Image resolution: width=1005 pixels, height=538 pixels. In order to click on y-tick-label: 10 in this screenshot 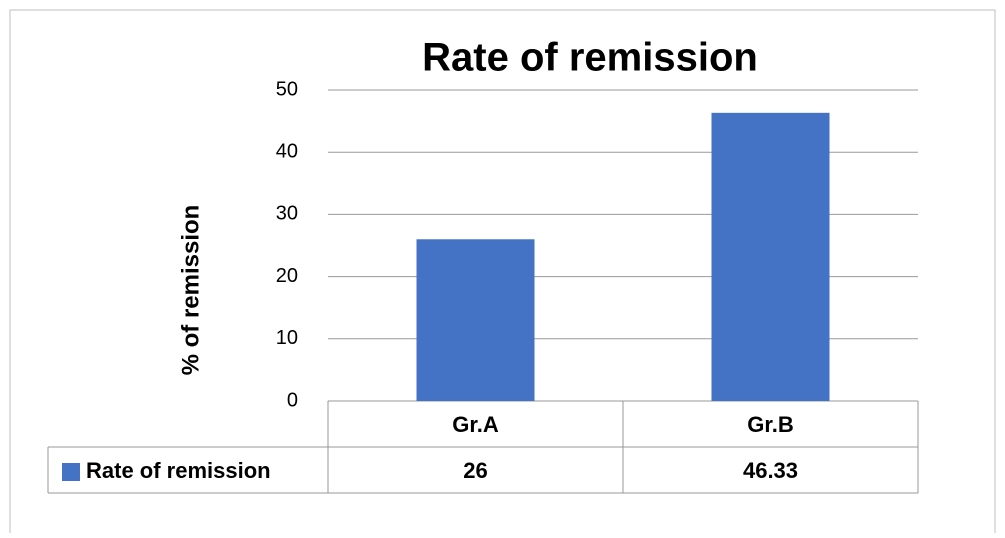, I will do `click(287, 338)`.